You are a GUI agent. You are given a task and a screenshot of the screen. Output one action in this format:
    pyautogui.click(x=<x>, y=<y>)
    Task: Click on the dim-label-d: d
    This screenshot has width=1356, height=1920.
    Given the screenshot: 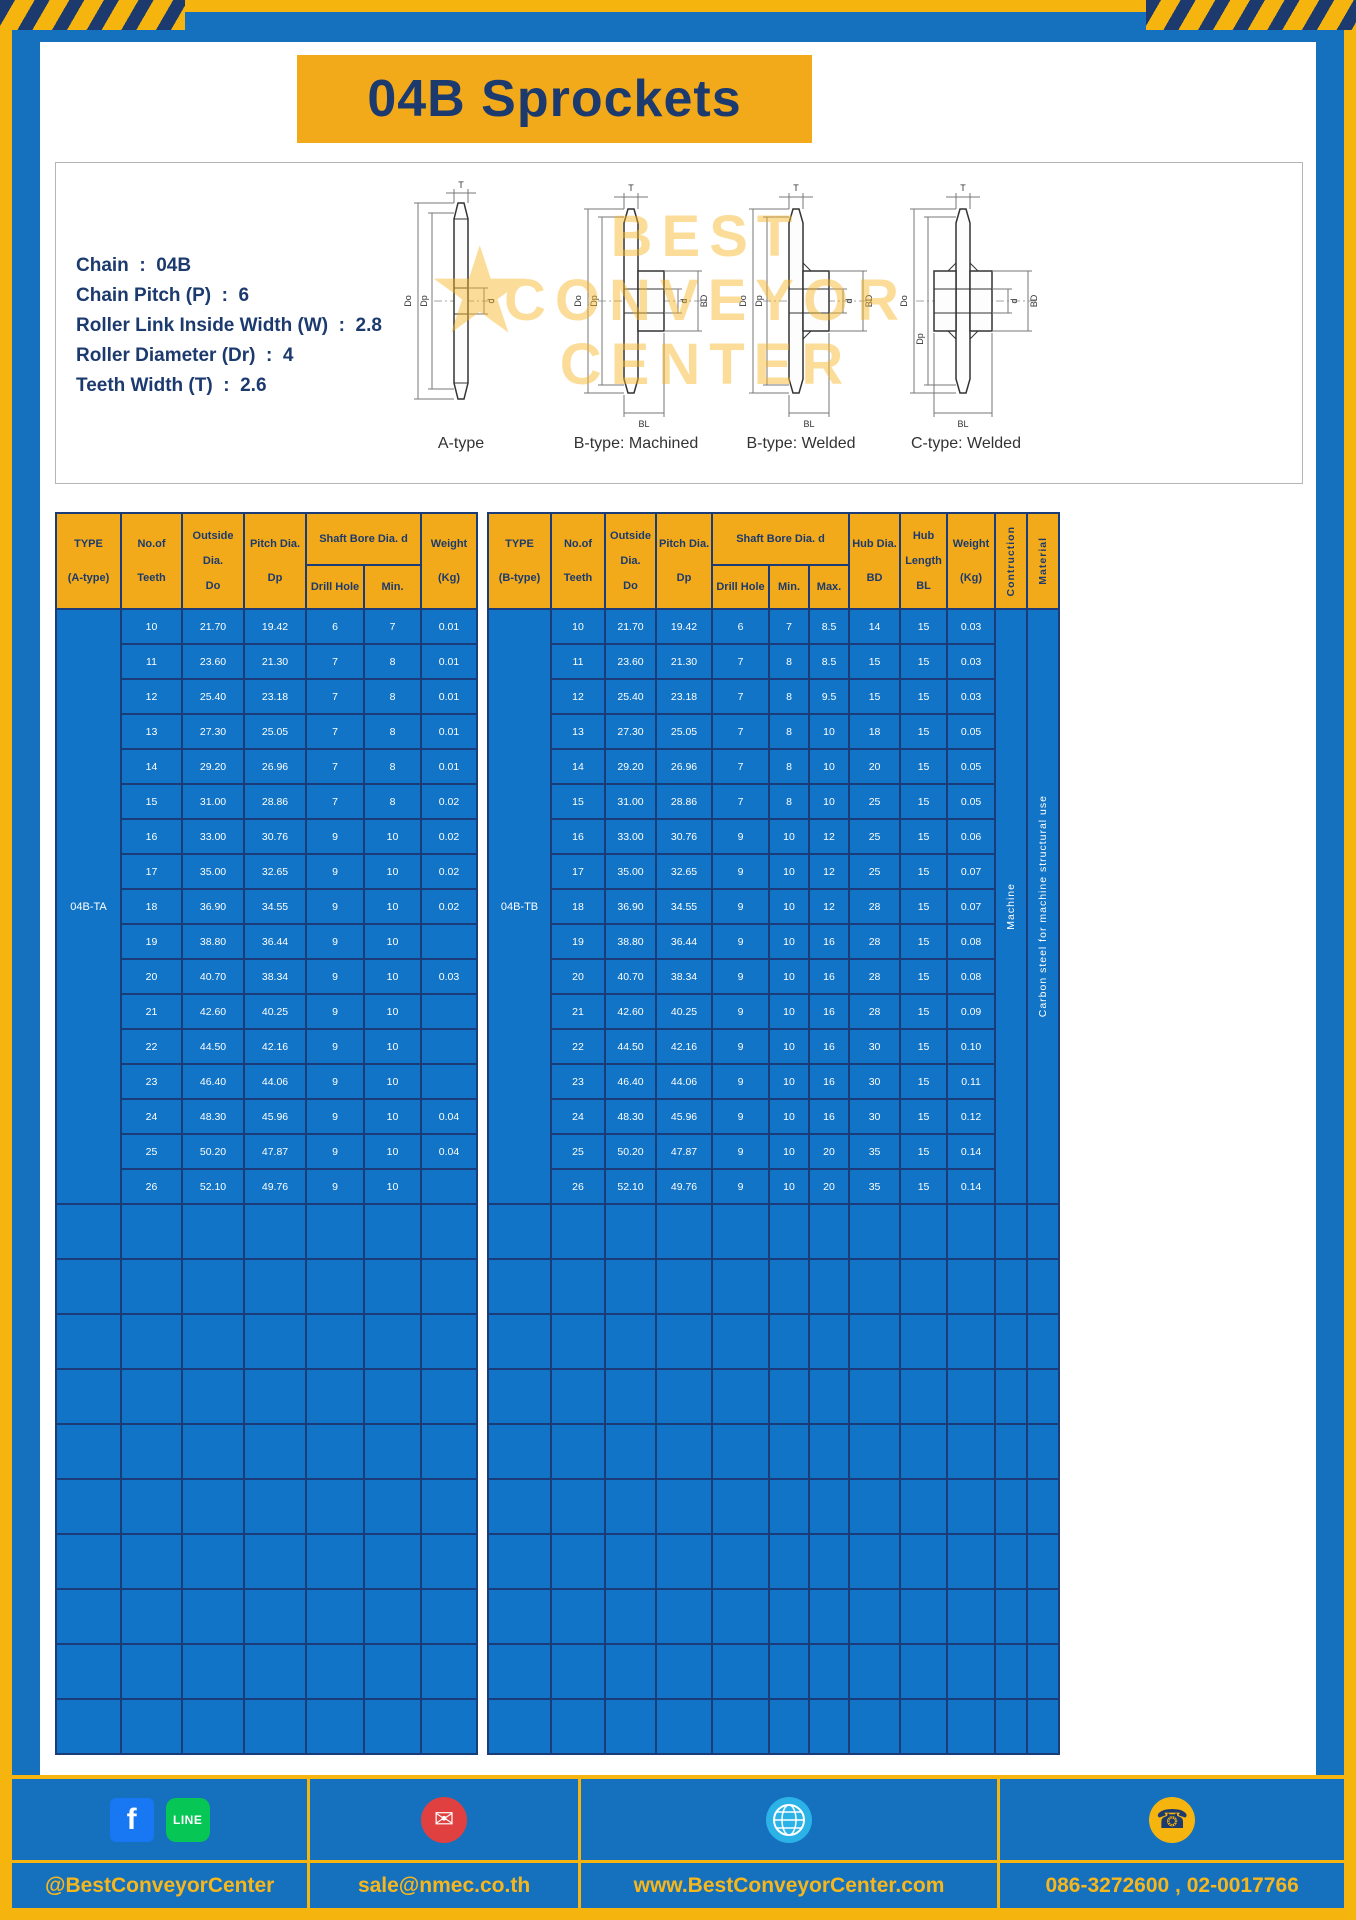 What is the action you would take?
    pyautogui.click(x=684, y=300)
    